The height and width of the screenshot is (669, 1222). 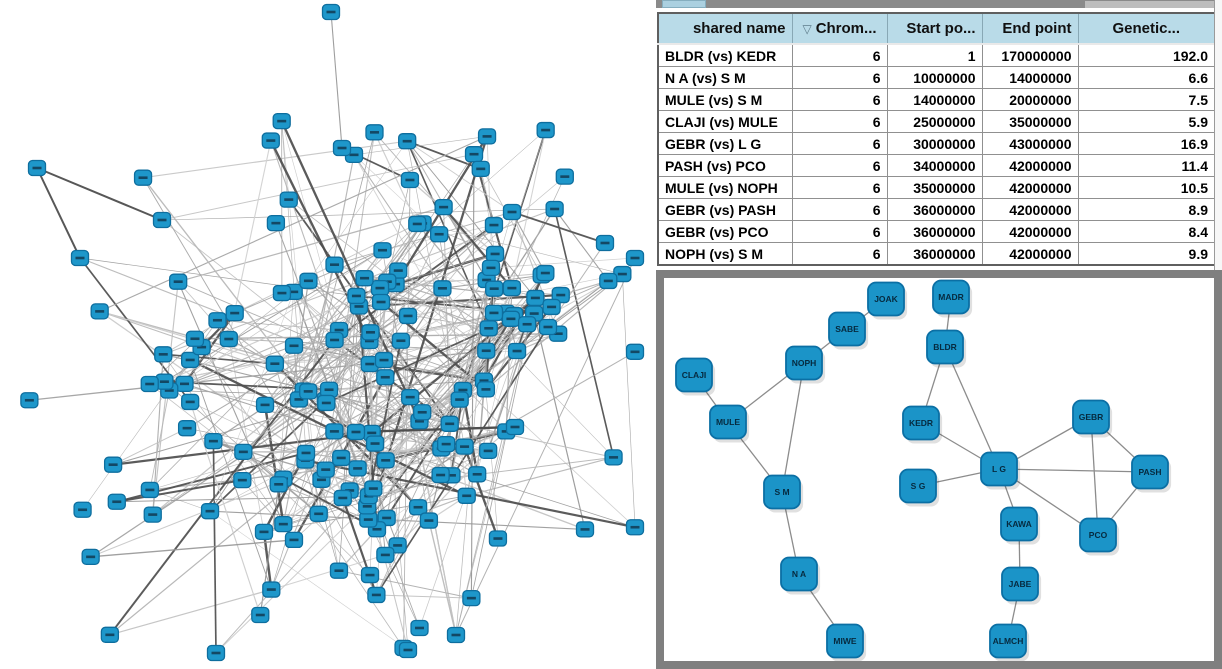 What do you see at coordinates (1030, 99) in the screenshot?
I see `table-cell: 20000000` at bounding box center [1030, 99].